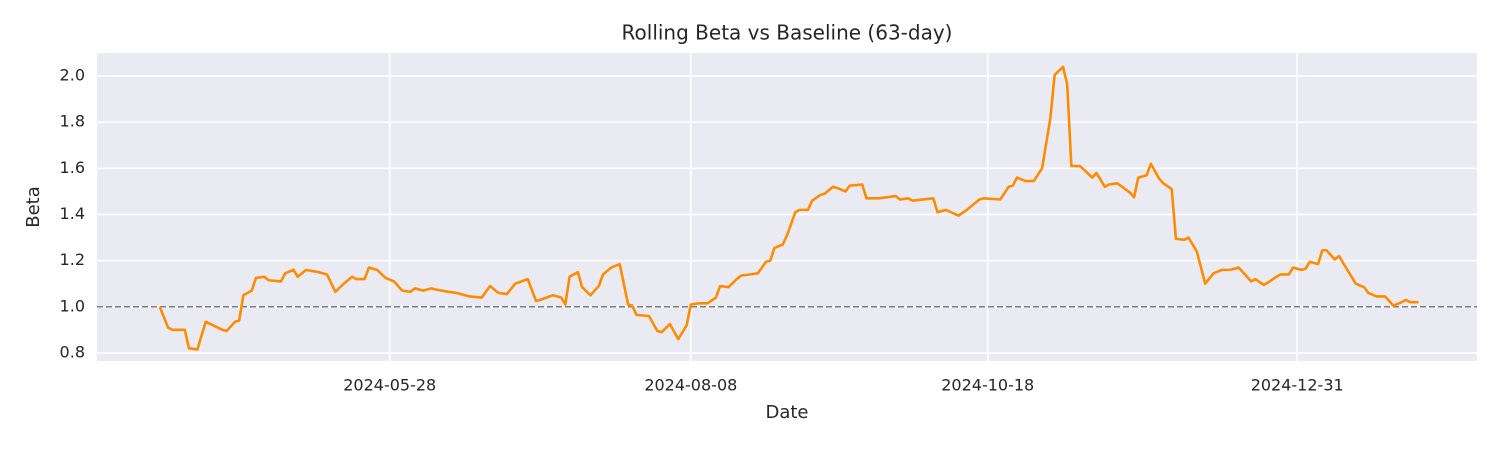  I want to click on x-tick-label: 2024-12-31, so click(1297, 385).